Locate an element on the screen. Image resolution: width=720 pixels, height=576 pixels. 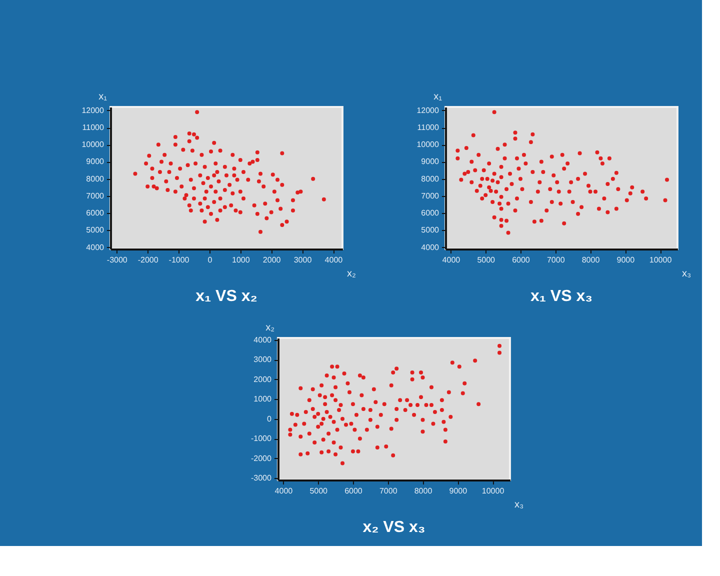
y-tick-label: 3000 is located at coordinates (263, 359).